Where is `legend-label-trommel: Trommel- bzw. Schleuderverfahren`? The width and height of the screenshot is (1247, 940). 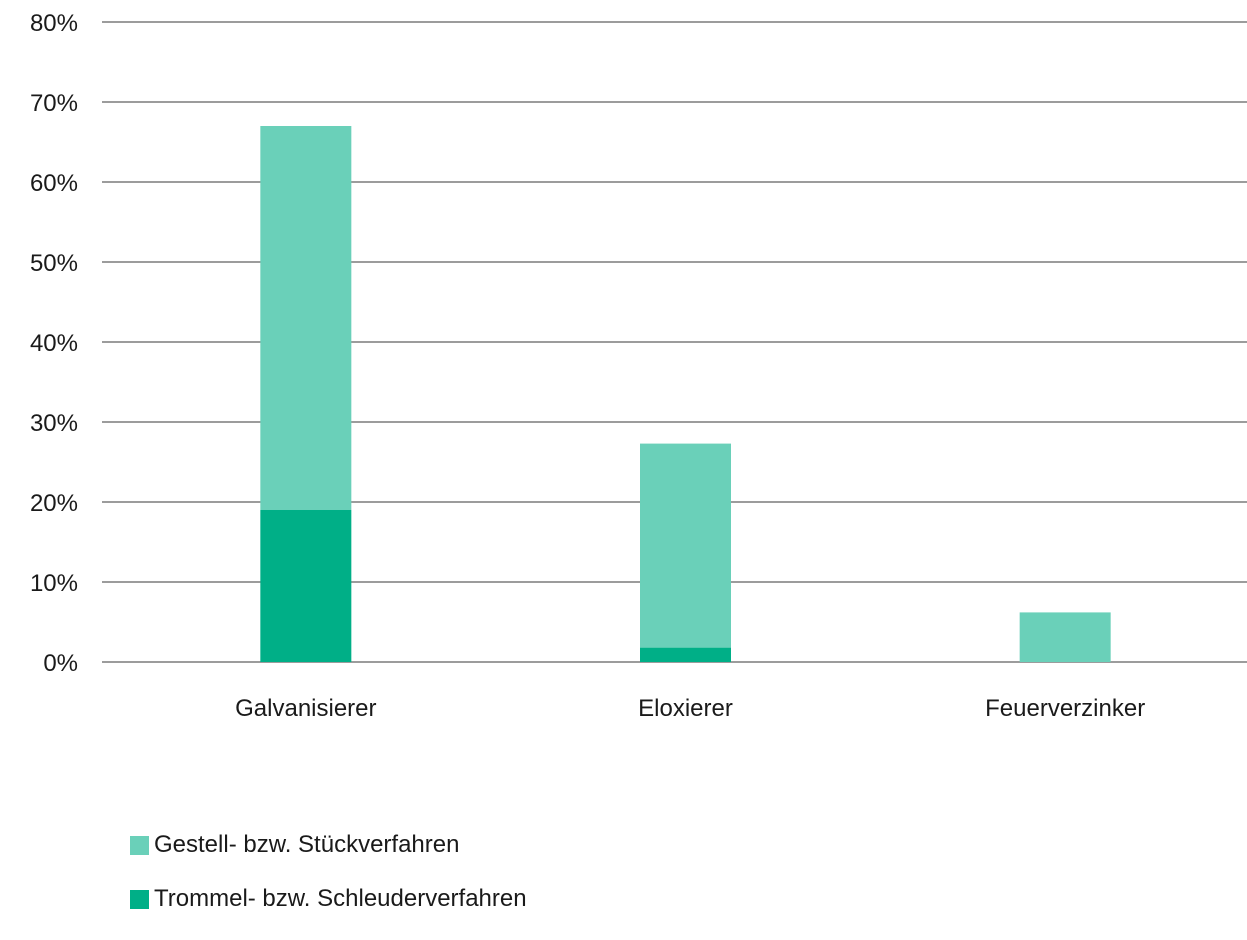 legend-label-trommel: Trommel- bzw. Schleuderverfahren is located at coordinates (340, 898).